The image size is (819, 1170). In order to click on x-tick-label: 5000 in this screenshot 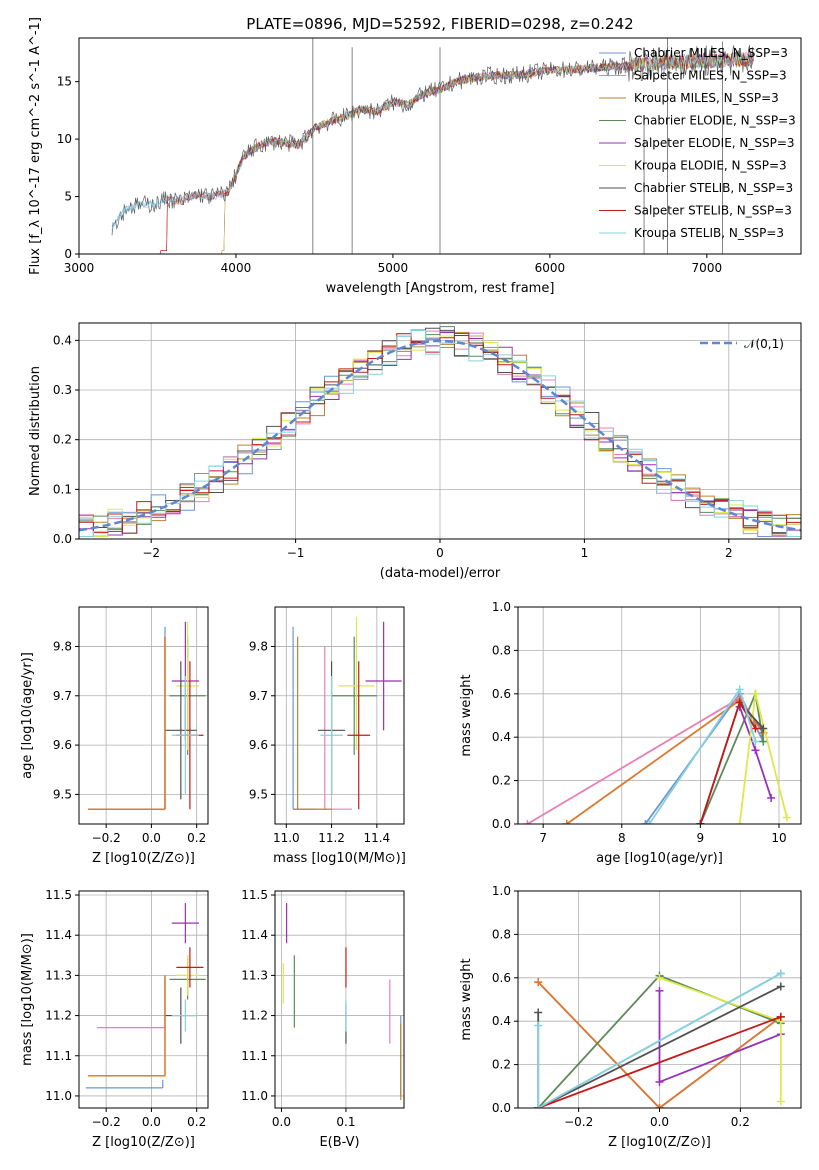, I will do `click(393, 268)`.